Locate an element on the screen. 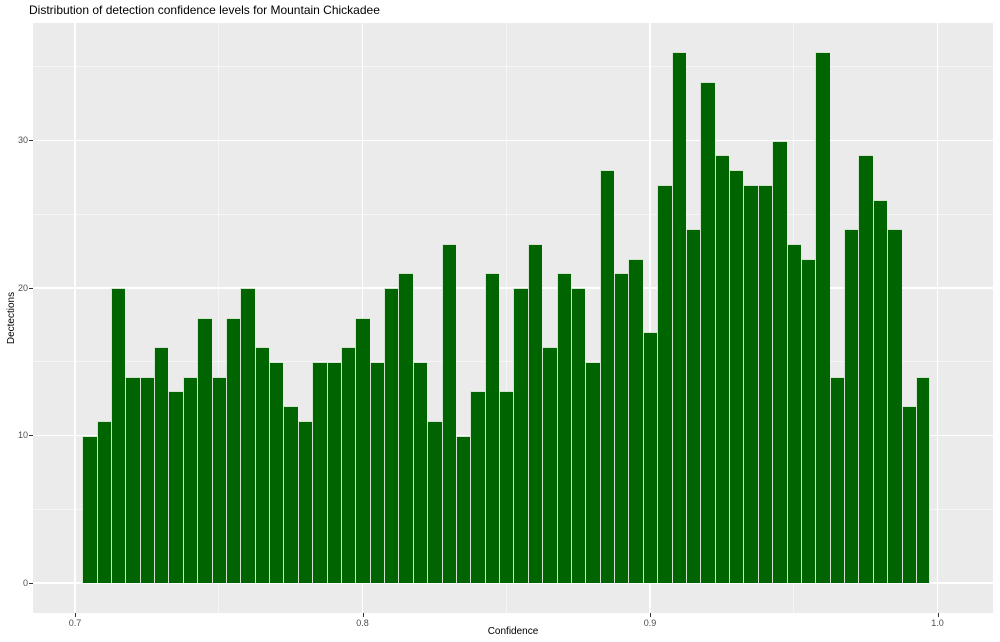 This screenshot has height=642, width=1000. y-tick-label: 10 is located at coordinates (22, 435).